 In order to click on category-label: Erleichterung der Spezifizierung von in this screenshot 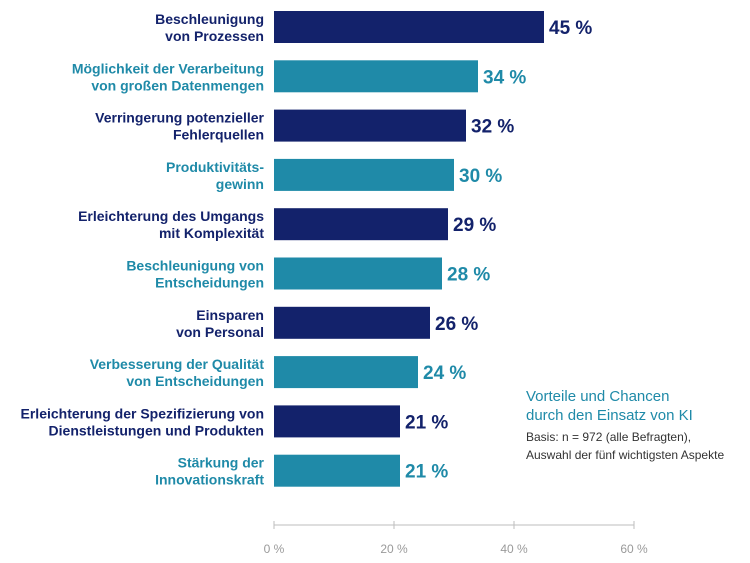, I will do `click(142, 413)`.